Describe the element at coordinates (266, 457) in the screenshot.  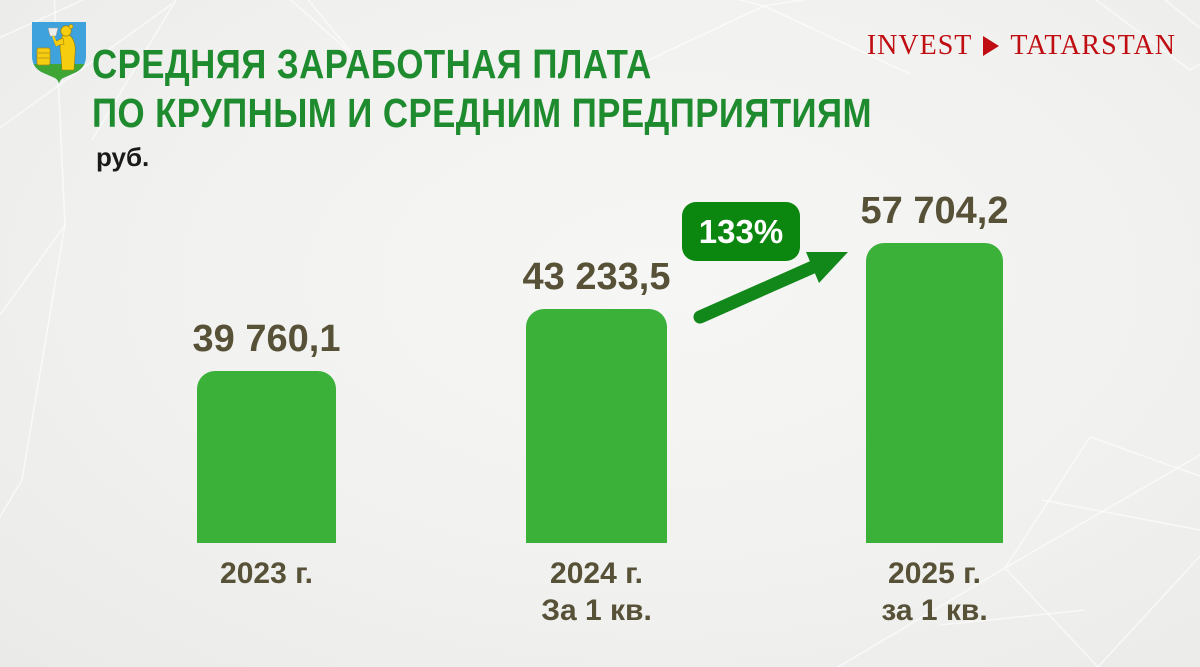
I see `bar-2023` at that location.